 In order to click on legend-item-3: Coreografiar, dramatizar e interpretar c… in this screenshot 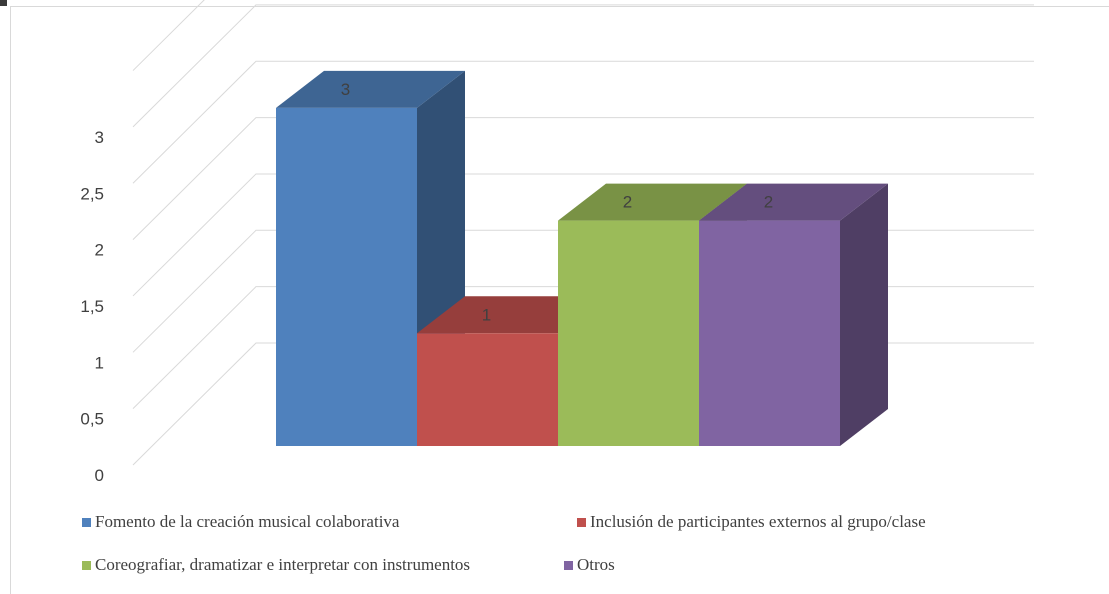, I will do `click(276, 565)`.